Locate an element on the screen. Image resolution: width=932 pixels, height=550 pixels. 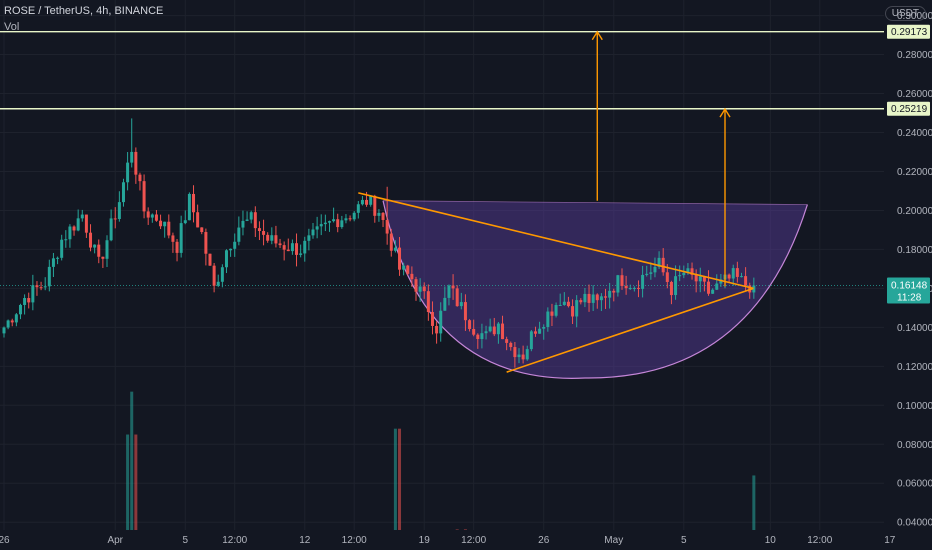
time-axis-bg is located at coordinates (466, 540).